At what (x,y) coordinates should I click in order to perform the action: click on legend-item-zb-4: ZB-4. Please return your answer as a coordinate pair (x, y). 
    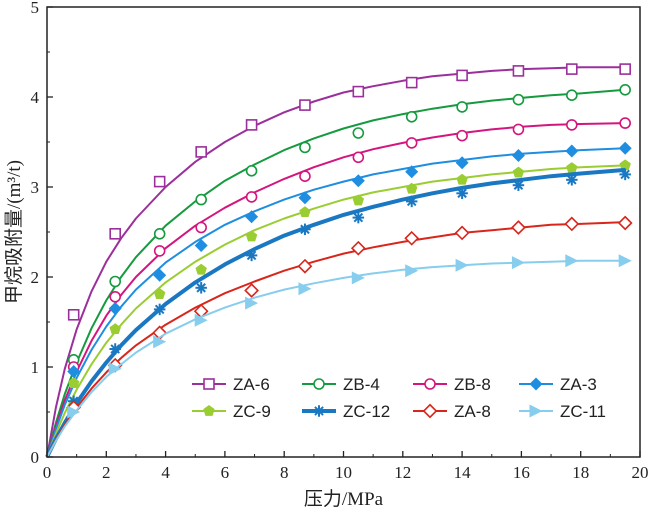
    Looking at the image, I should click on (341, 384).